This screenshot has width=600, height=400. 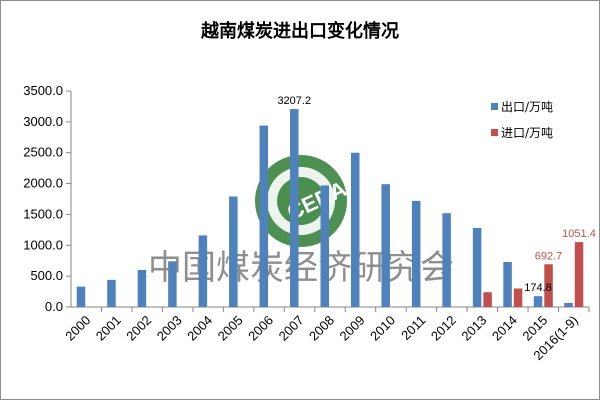 What do you see at coordinates (43, 213) in the screenshot?
I see `y-tick-label: 1500.0` at bounding box center [43, 213].